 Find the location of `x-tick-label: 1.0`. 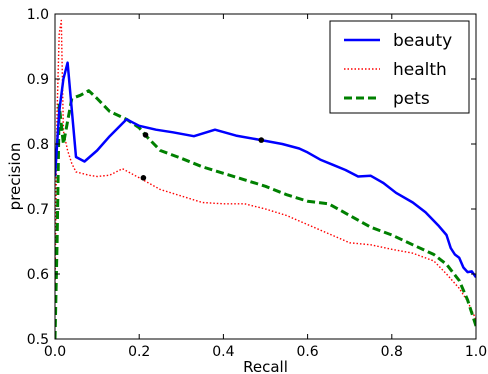

x-tick-label: 1.0 is located at coordinates (476, 352).